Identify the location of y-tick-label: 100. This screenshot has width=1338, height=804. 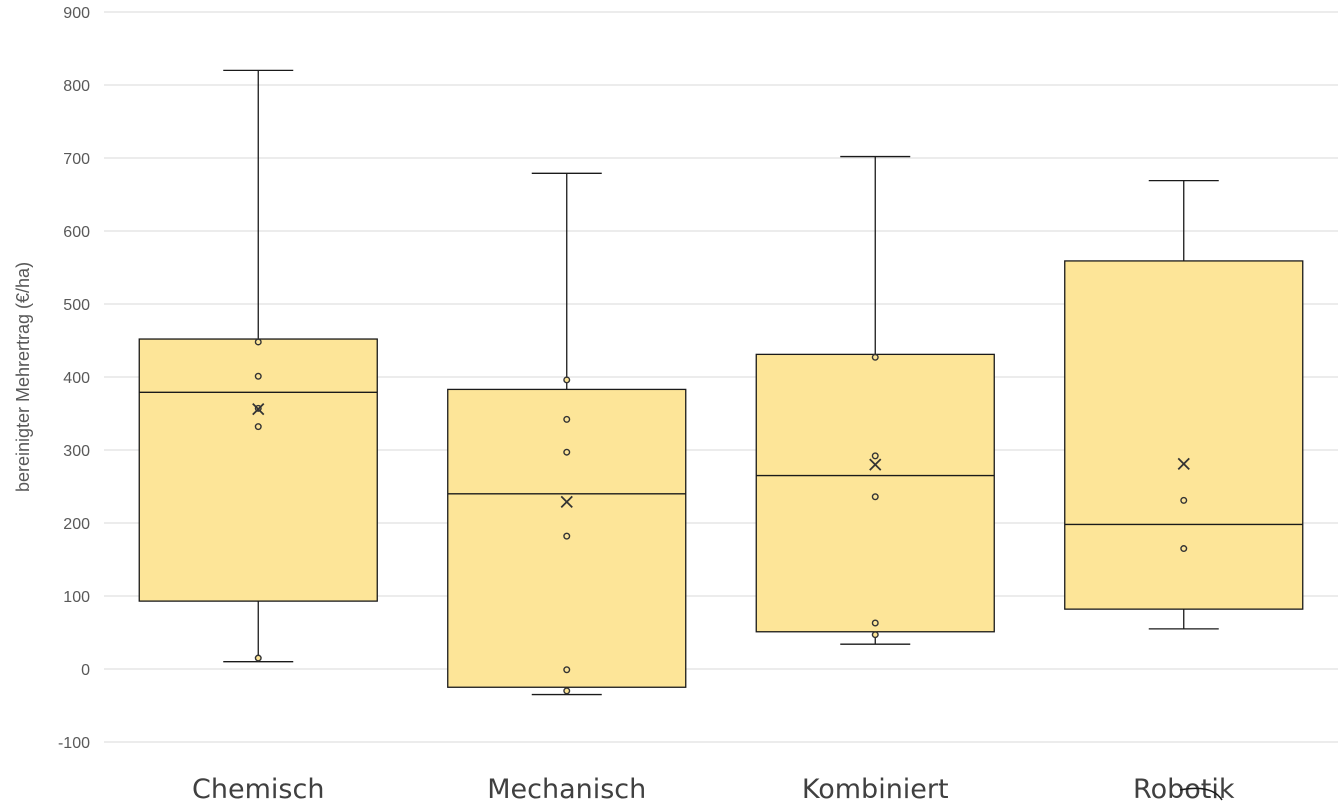
(76, 597).